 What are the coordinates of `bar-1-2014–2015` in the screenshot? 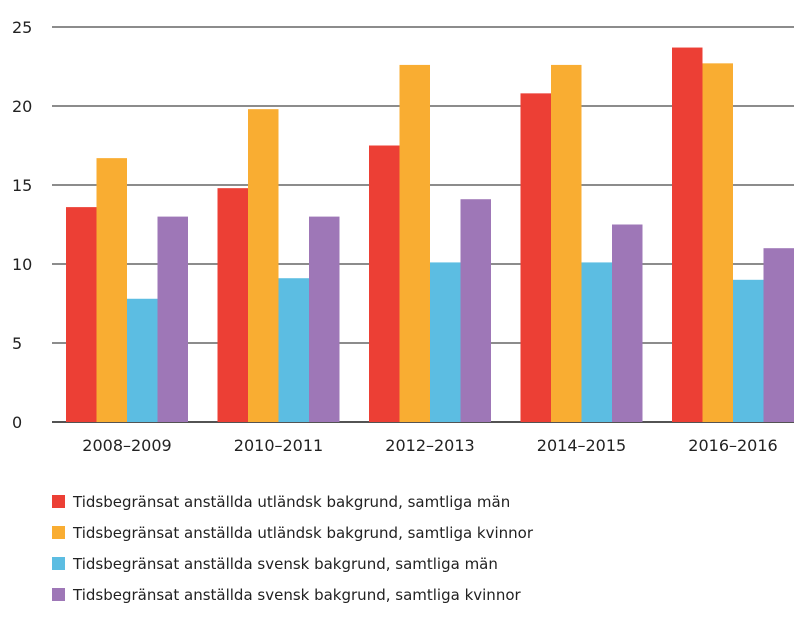 It's located at (535, 258).